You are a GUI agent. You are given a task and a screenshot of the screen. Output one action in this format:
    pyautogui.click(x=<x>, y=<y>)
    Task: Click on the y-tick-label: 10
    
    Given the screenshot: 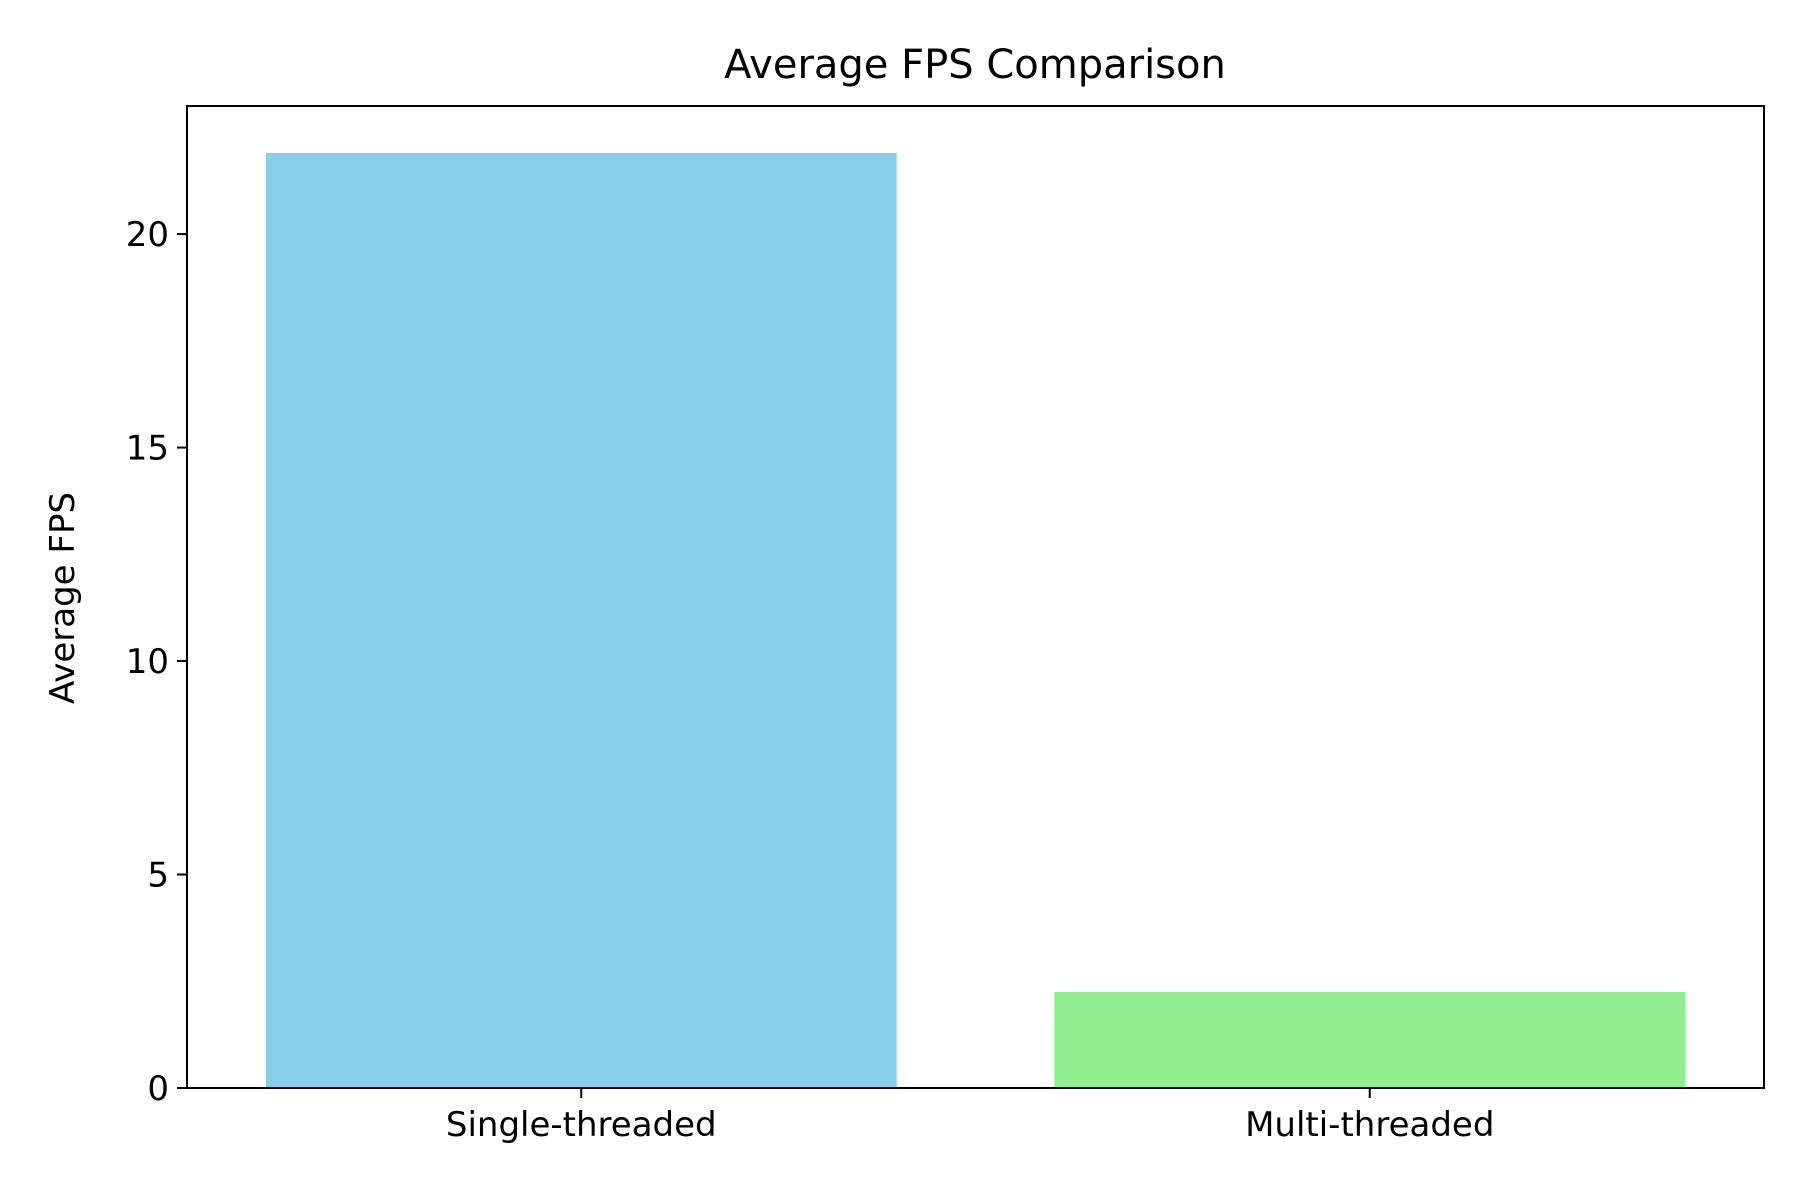 What is the action you would take?
    pyautogui.click(x=147, y=662)
    